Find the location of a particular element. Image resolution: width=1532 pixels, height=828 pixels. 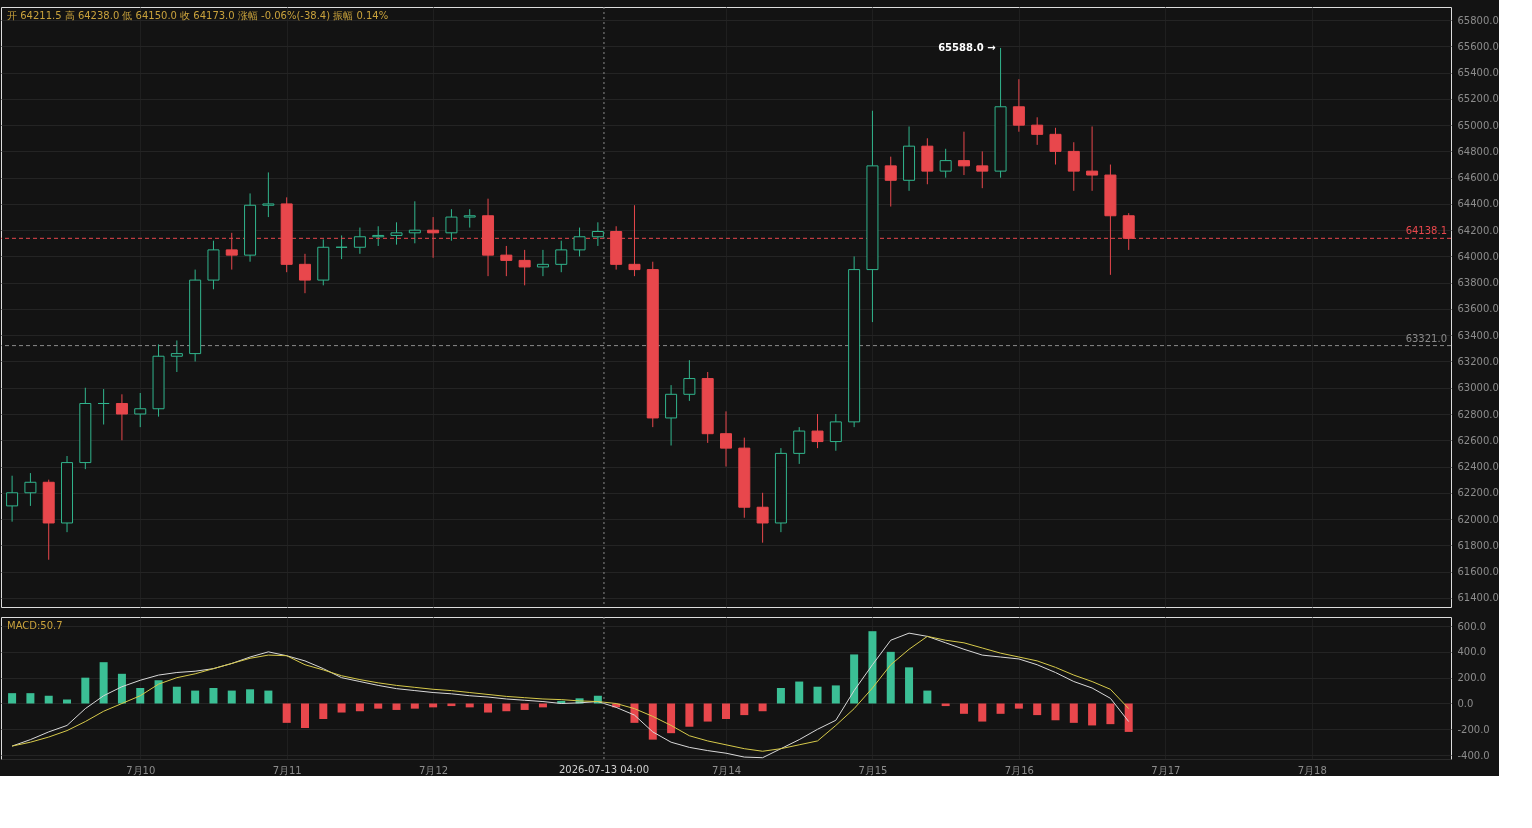

y-tick-label: 61400.0 is located at coordinates (1478, 598).